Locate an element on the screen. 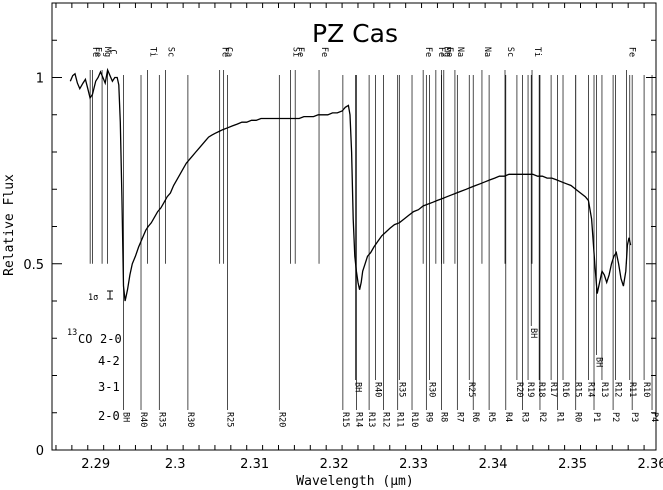 This screenshot has height=490, width=663. x-tick-label: 2.34 is located at coordinates (493, 464).